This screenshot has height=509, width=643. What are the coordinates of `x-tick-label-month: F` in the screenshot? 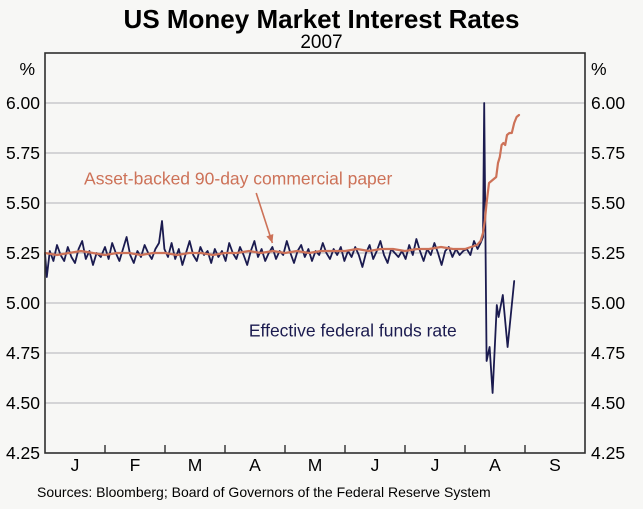 It's located at (135, 465).